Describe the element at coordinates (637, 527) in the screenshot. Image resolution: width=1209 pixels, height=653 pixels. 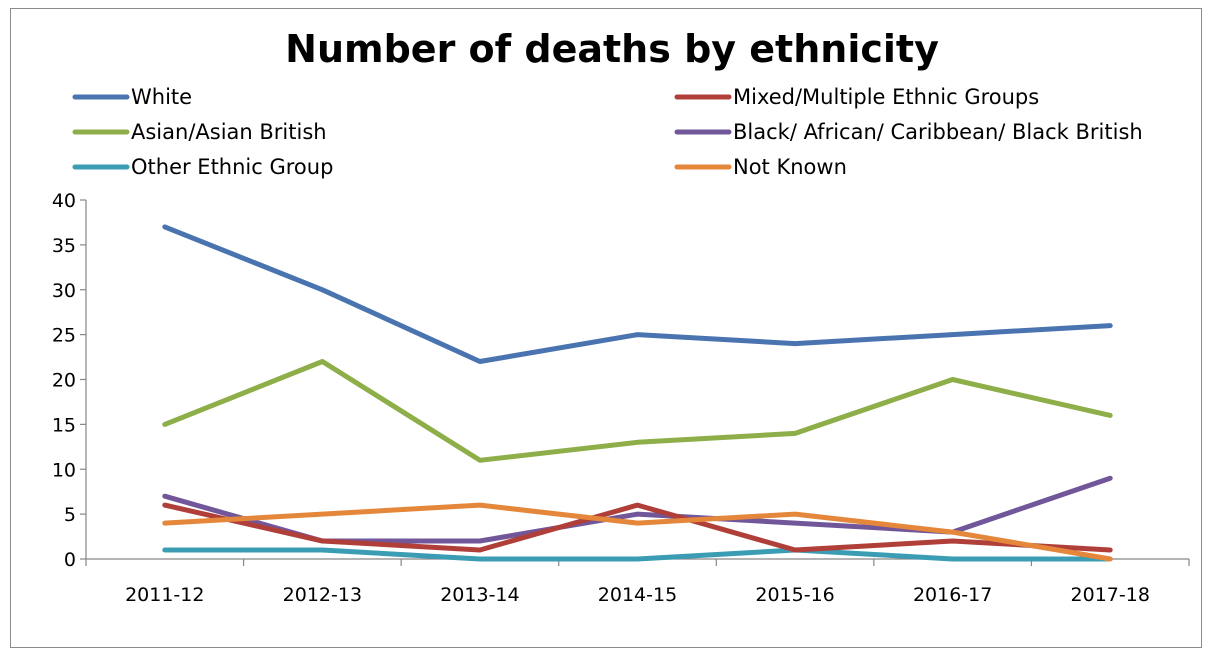
I see `series-line-mixed-multiple-ethnic-groups` at that location.